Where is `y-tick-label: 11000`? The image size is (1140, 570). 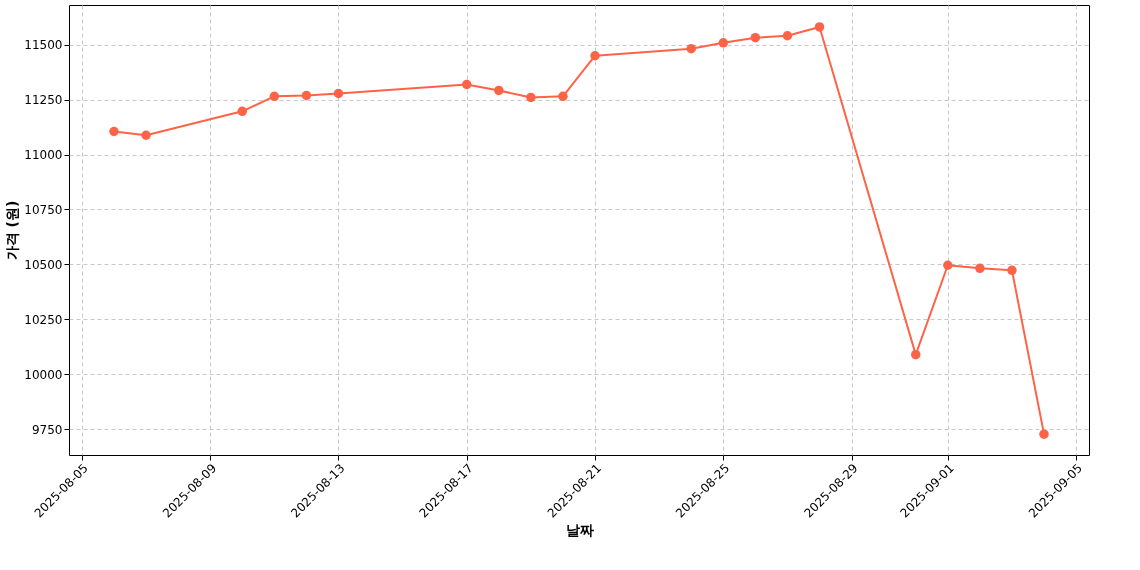
y-tick-label: 11000 is located at coordinates (43, 155).